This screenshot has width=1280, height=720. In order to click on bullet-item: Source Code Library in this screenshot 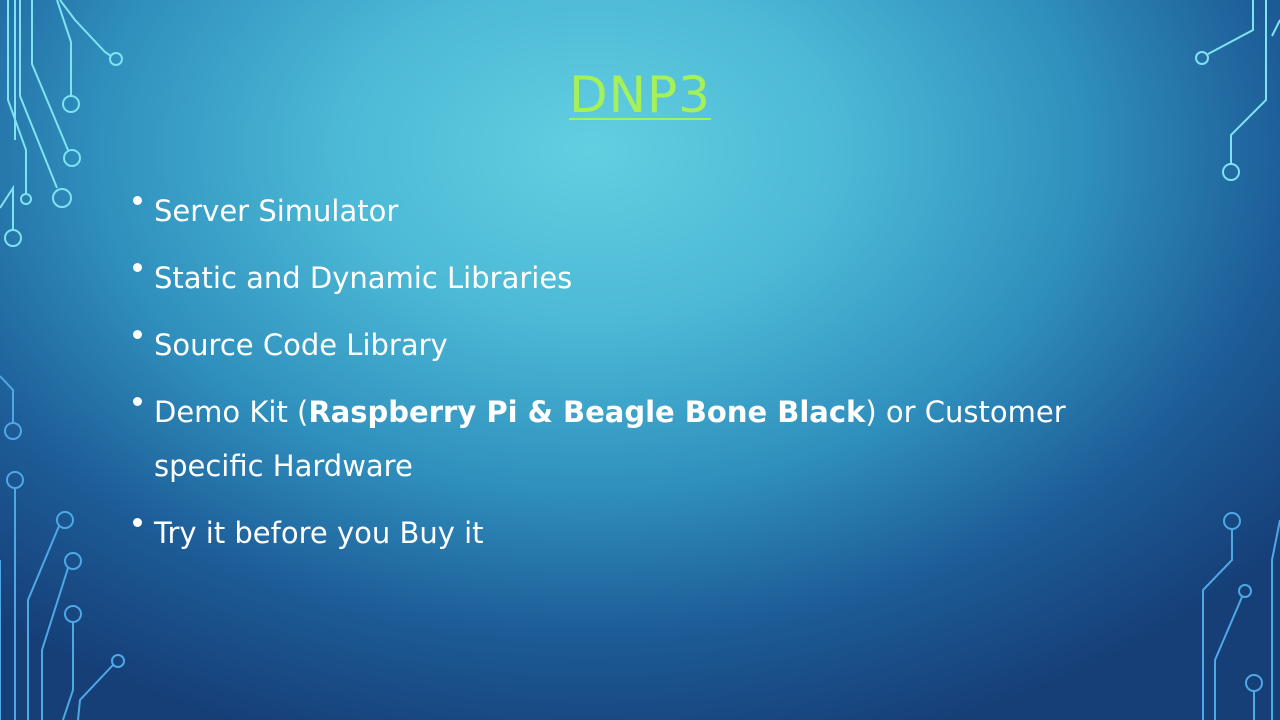, I will do `click(610, 345)`.